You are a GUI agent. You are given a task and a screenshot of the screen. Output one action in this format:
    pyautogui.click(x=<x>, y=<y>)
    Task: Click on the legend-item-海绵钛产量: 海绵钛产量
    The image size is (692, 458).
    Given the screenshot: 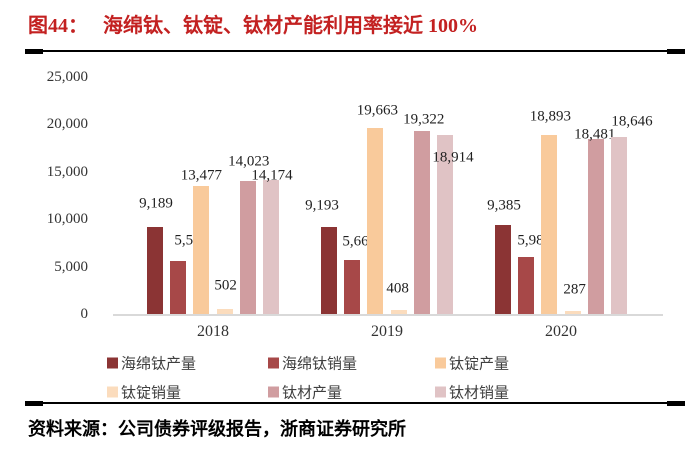 What is the action you would take?
    pyautogui.click(x=151, y=363)
    